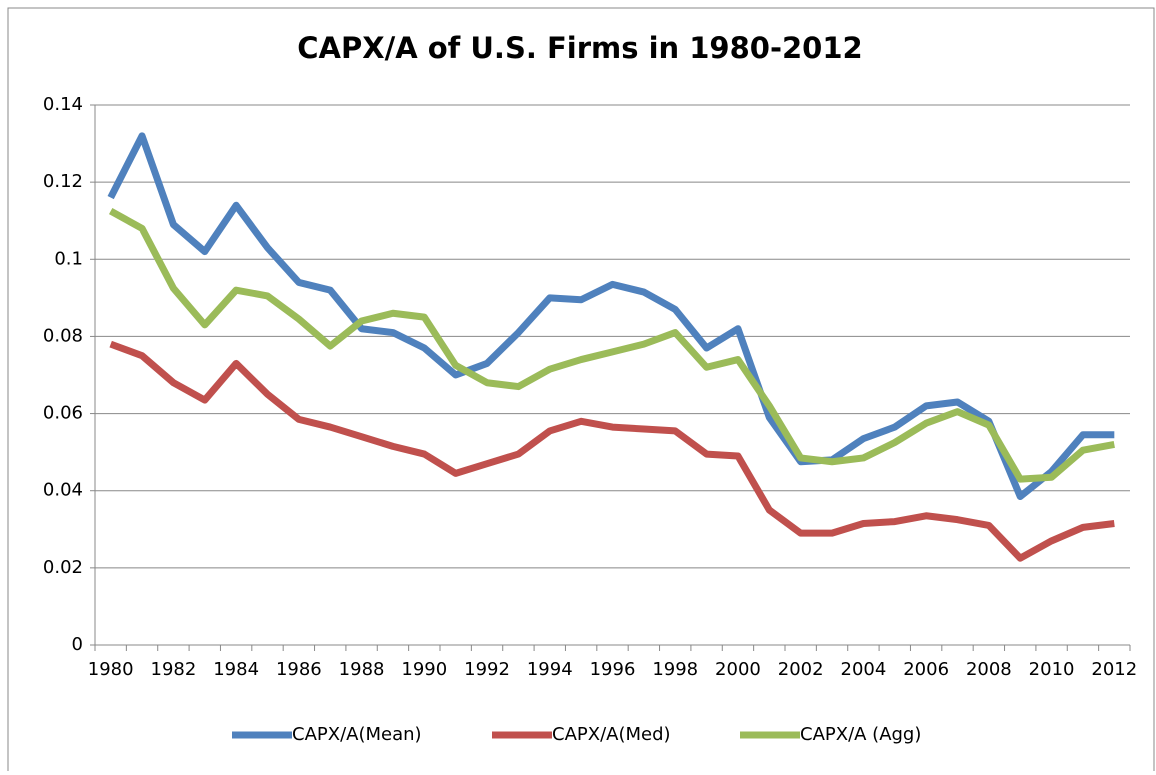  What do you see at coordinates (864, 669) in the screenshot?
I see `x-tick-label: 2004` at bounding box center [864, 669].